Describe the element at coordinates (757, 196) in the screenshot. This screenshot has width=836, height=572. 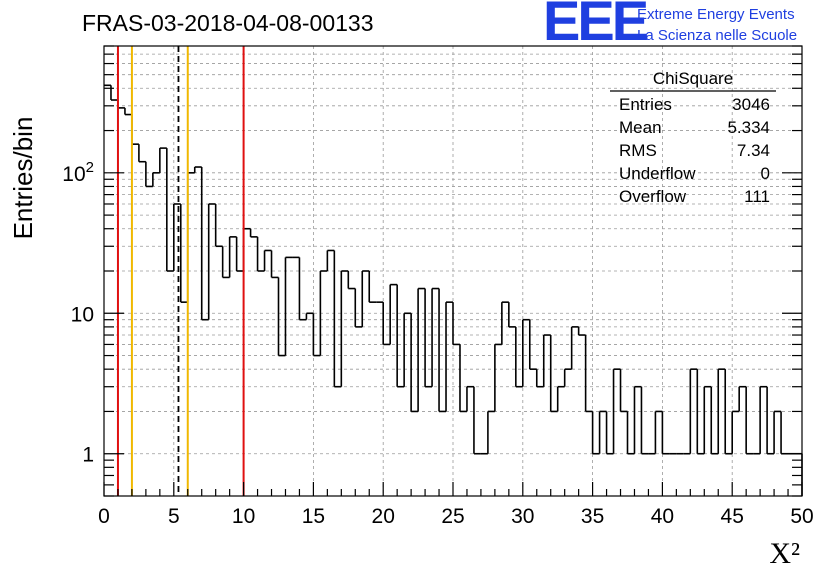
I see `stats-value: 111` at that location.